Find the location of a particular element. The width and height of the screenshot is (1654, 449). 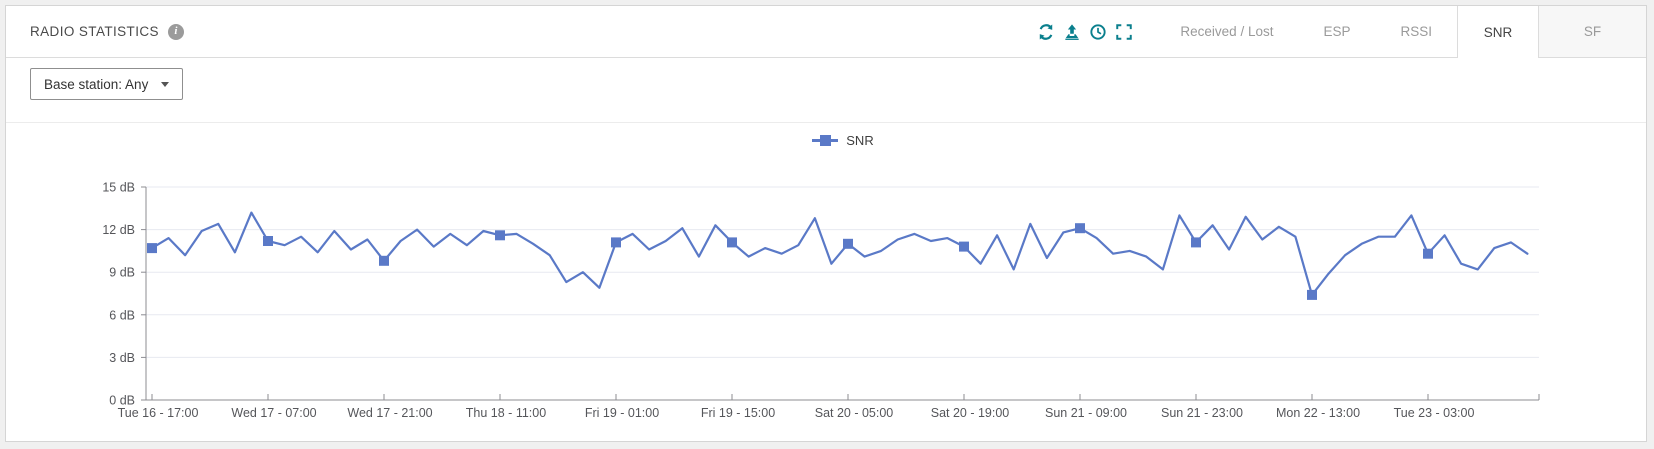

tab-snr: SNR is located at coordinates (1498, 32).